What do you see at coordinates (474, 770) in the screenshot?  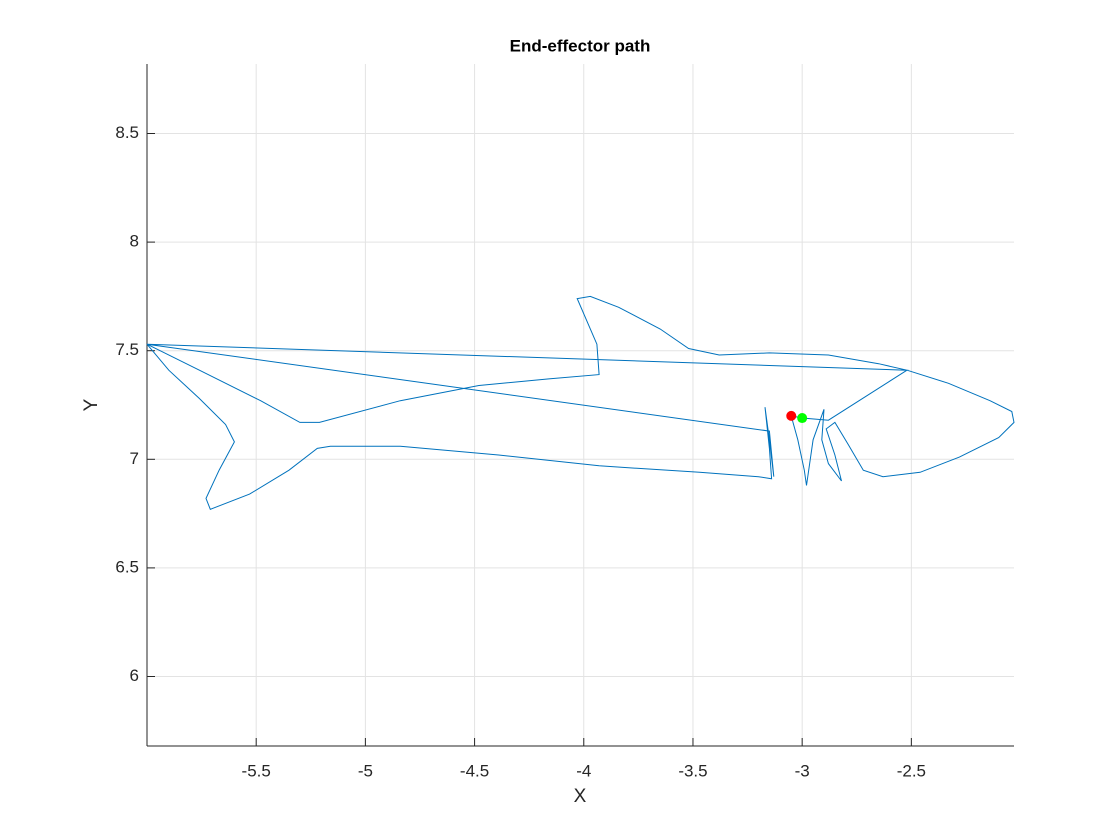 I see `x-tick-label: -4.5` at bounding box center [474, 770].